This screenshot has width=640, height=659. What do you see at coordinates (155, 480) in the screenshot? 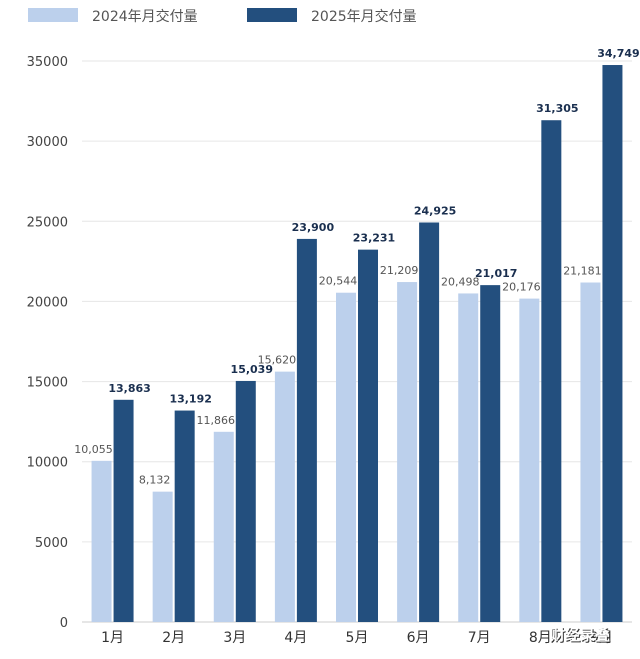
I see `value-label: 8,132` at bounding box center [155, 480].